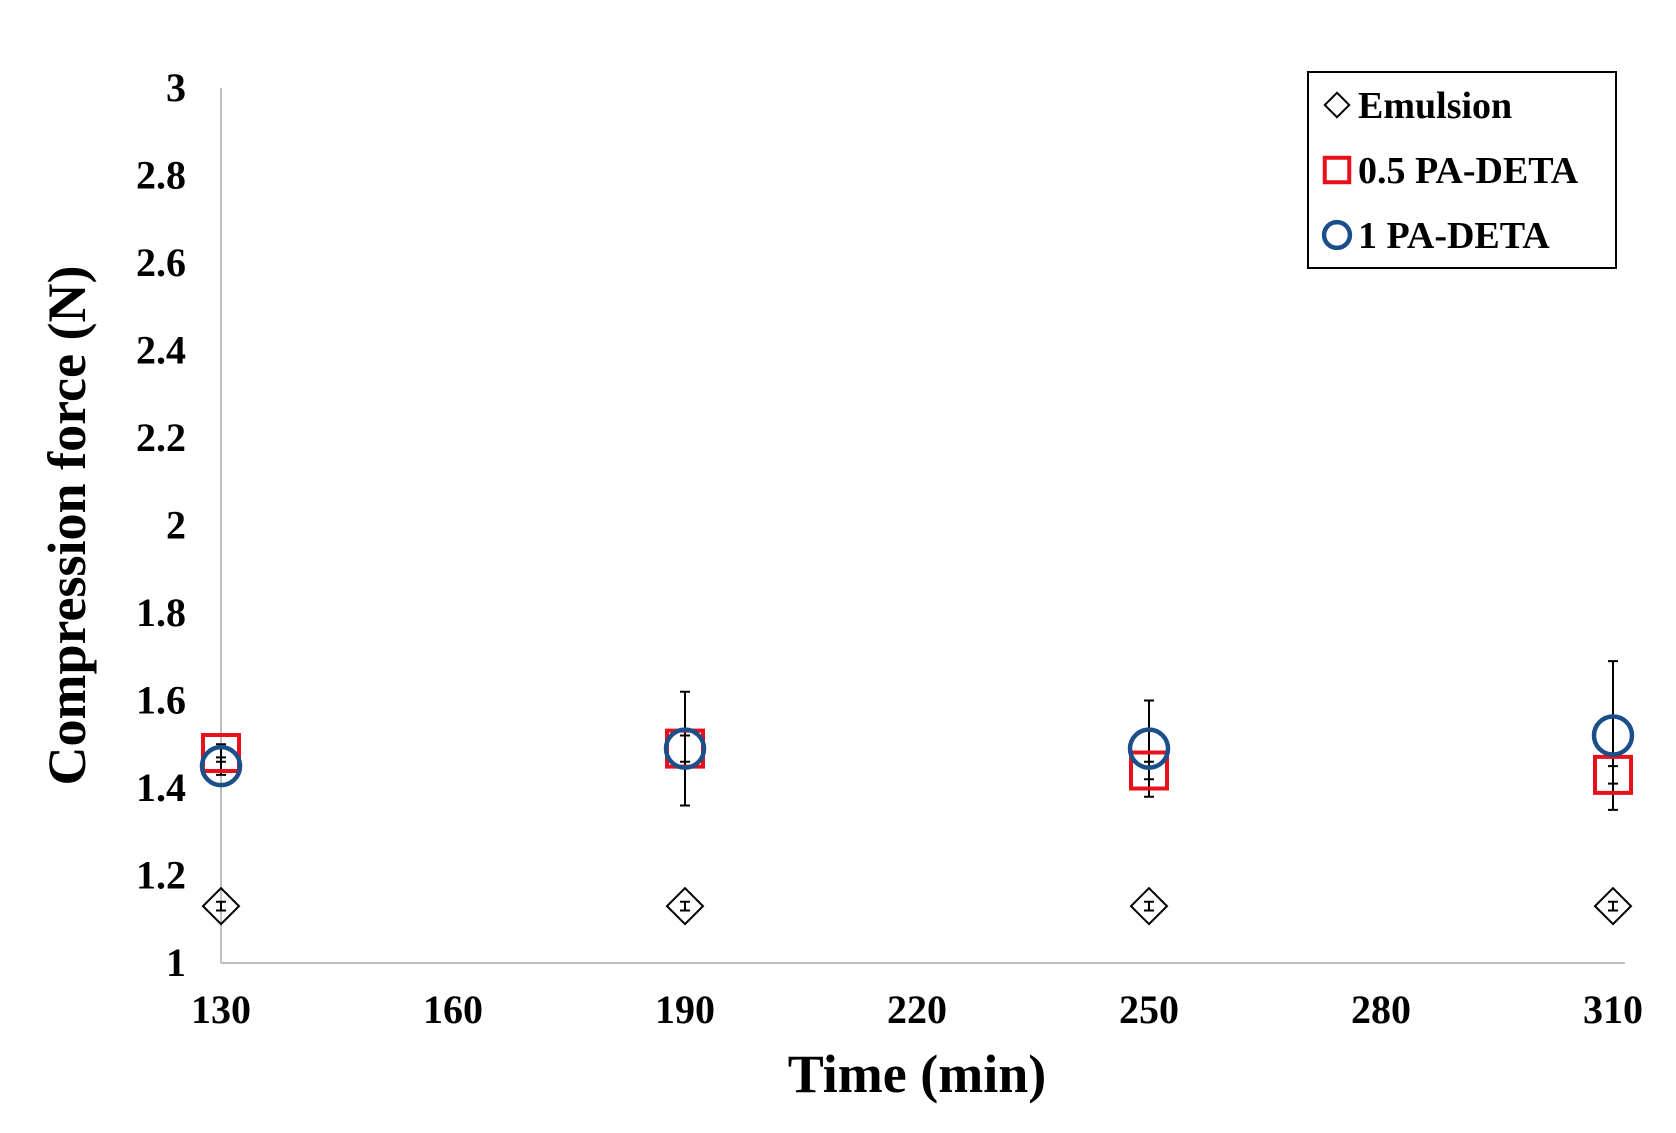  I want to click on x-tick-label: 160, so click(453, 1009).